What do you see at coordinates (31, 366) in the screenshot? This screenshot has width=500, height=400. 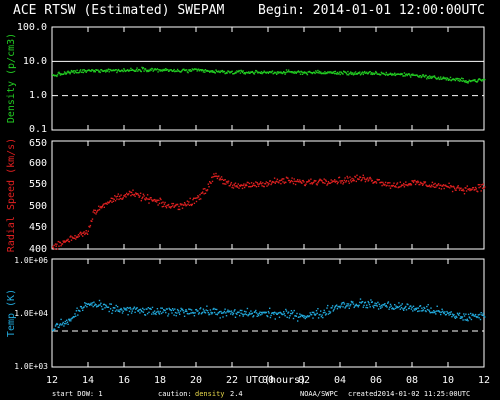 I see `temp-tick-1e3: 1.0E+03` at bounding box center [31, 366].